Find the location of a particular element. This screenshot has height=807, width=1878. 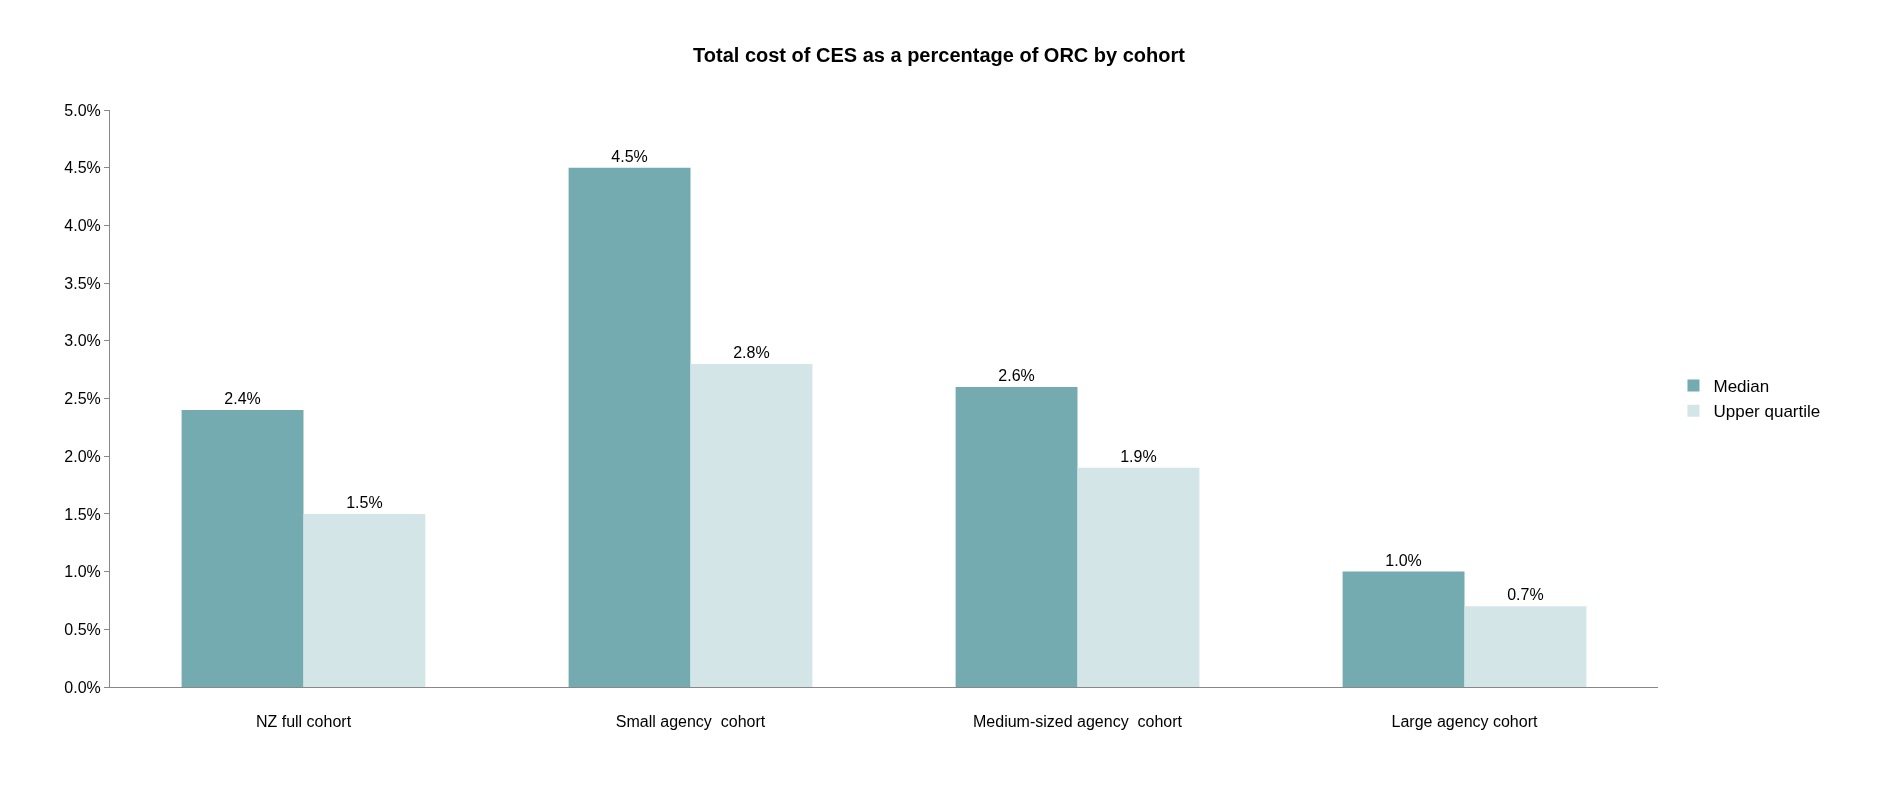

x-tick-label: Small agency cohort is located at coordinates (690, 722).